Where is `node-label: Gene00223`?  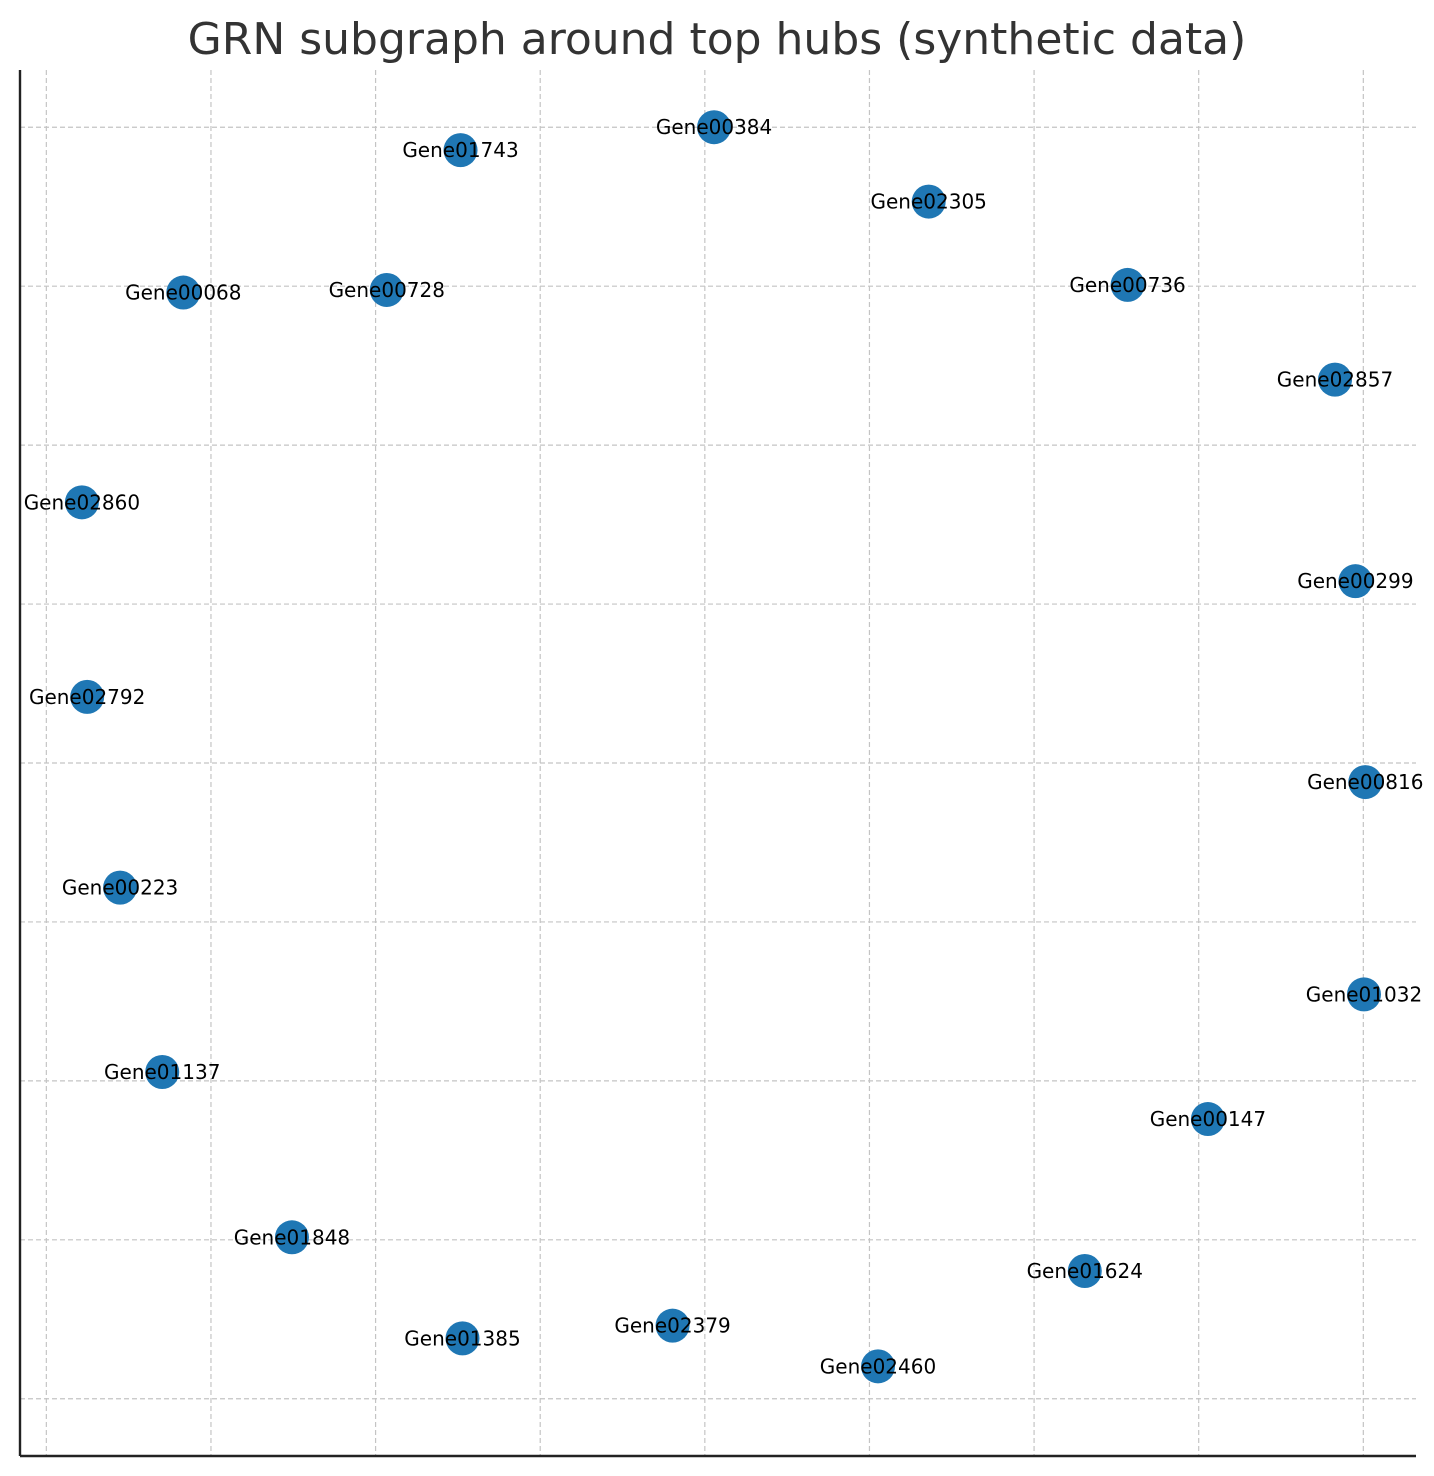
node-label: Gene00223 is located at coordinates (120, 888).